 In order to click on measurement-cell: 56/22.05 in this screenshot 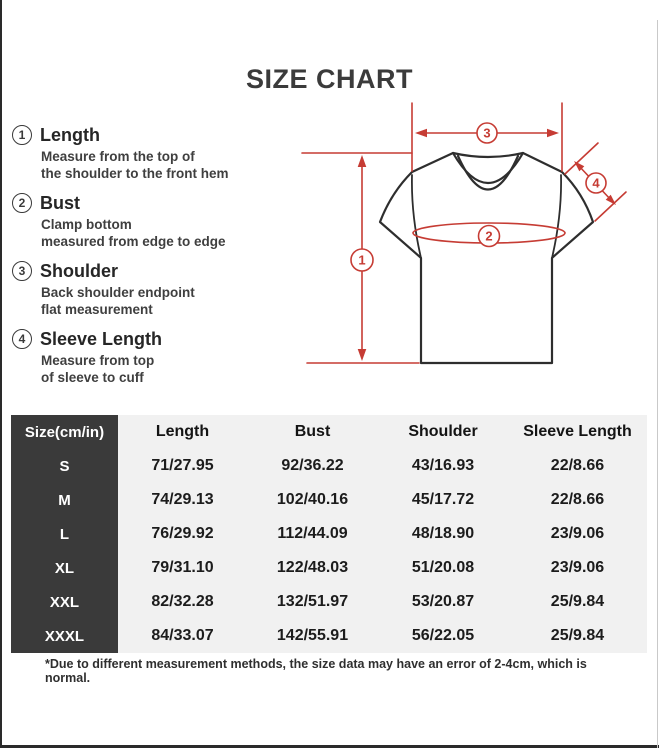, I will do `click(443, 635)`.